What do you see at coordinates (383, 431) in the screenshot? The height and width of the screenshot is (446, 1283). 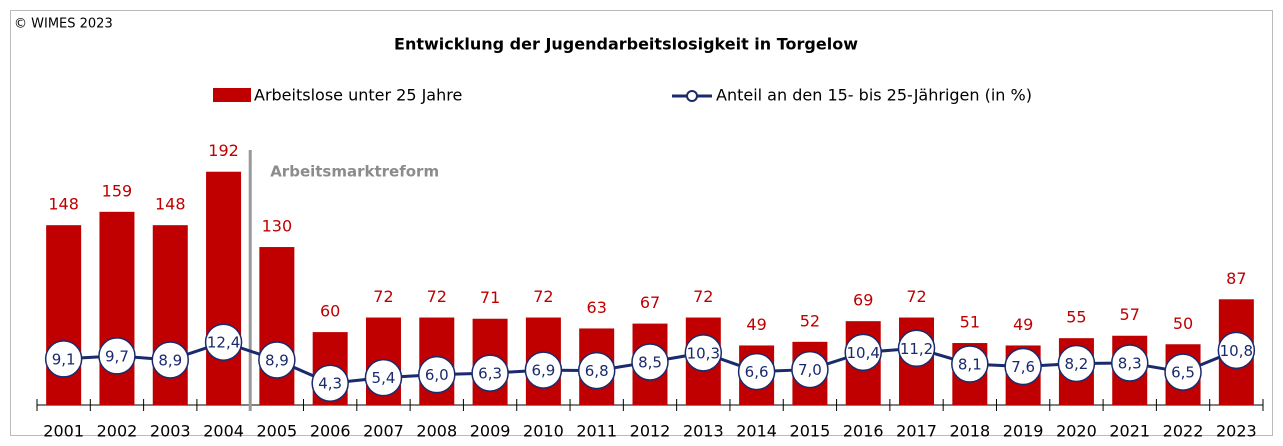 I see `x-tick-label: 2007` at bounding box center [383, 431].